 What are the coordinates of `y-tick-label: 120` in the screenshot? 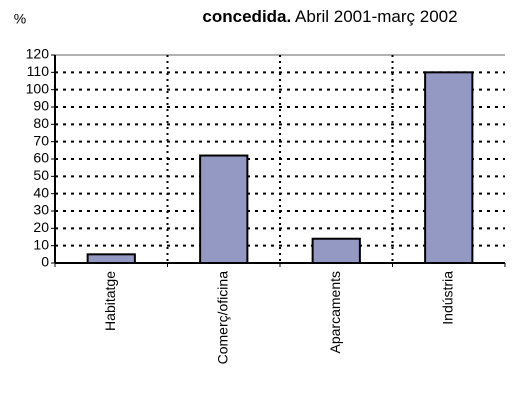 It's located at (38, 54).